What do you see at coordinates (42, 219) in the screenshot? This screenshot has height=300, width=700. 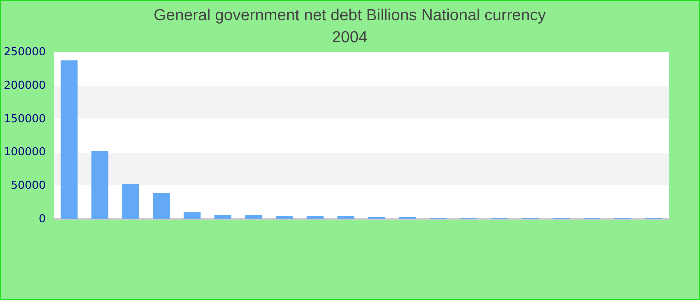 I see `y-tick-label: 0` at bounding box center [42, 219].